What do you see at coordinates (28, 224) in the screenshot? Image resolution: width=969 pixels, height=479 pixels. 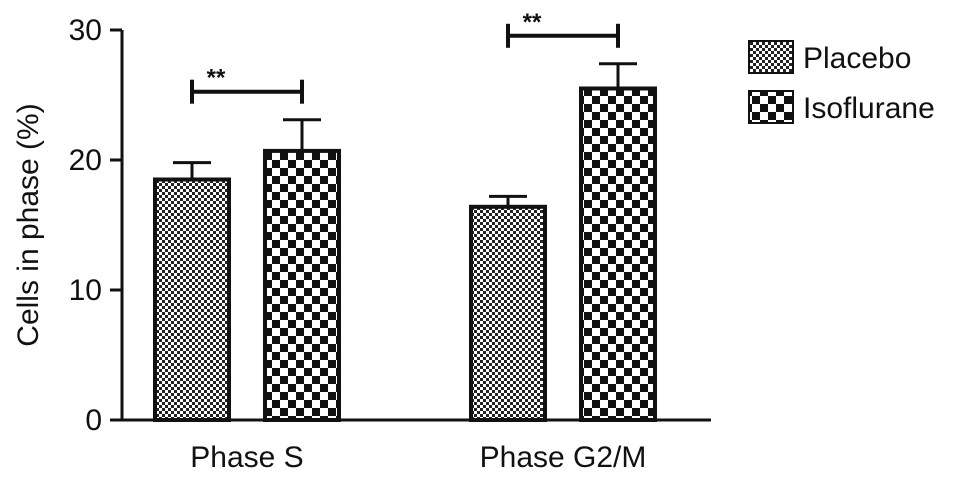 I see `y-axis-label: Cells in phase (%)` at bounding box center [28, 224].